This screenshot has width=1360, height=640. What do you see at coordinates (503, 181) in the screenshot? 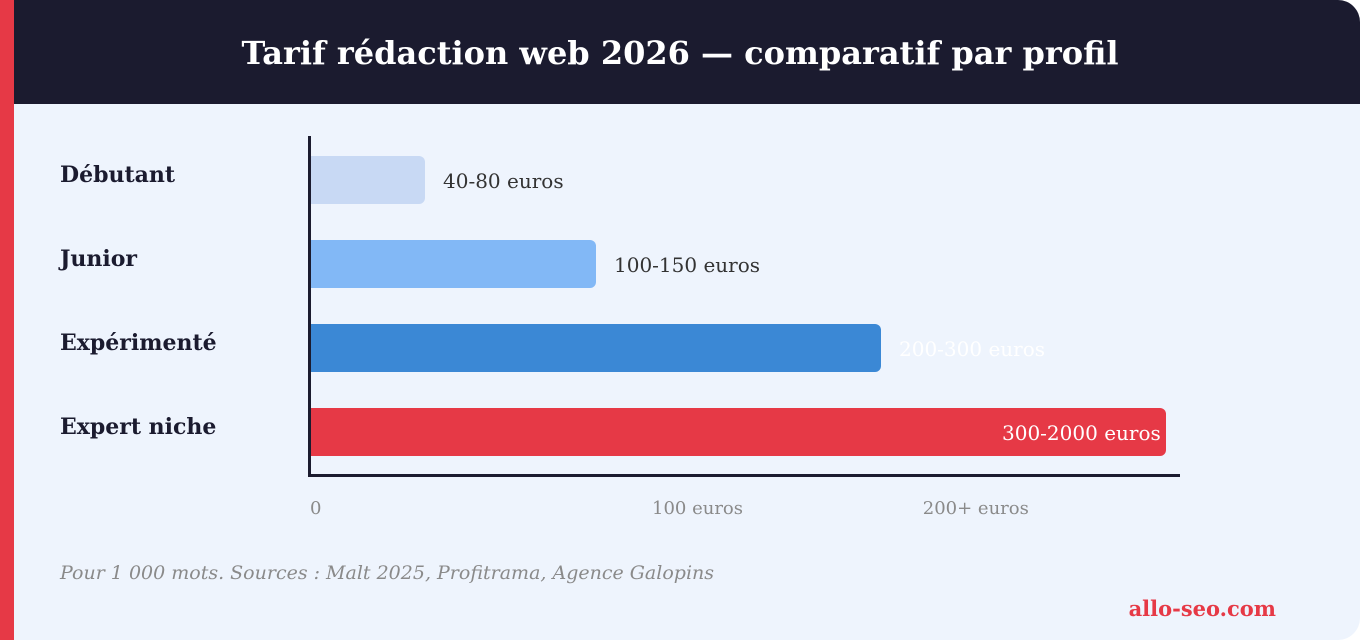
I see `value-label-debutant: 40-80 euros` at bounding box center [503, 181].